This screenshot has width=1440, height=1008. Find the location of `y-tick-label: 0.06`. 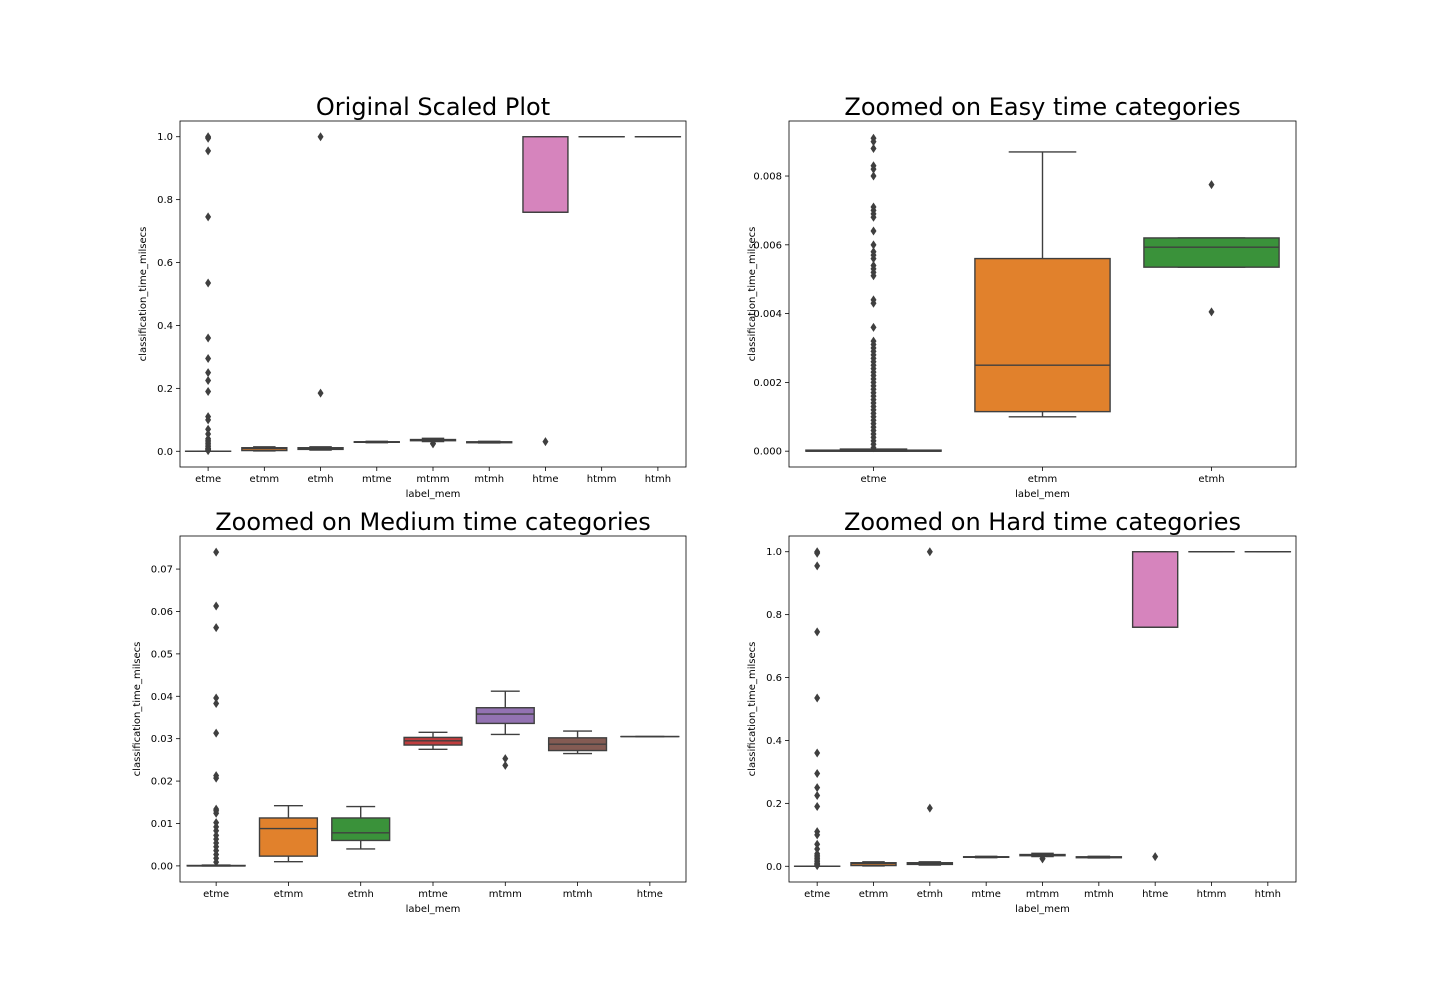

y-tick-label: 0.06 is located at coordinates (162, 612).